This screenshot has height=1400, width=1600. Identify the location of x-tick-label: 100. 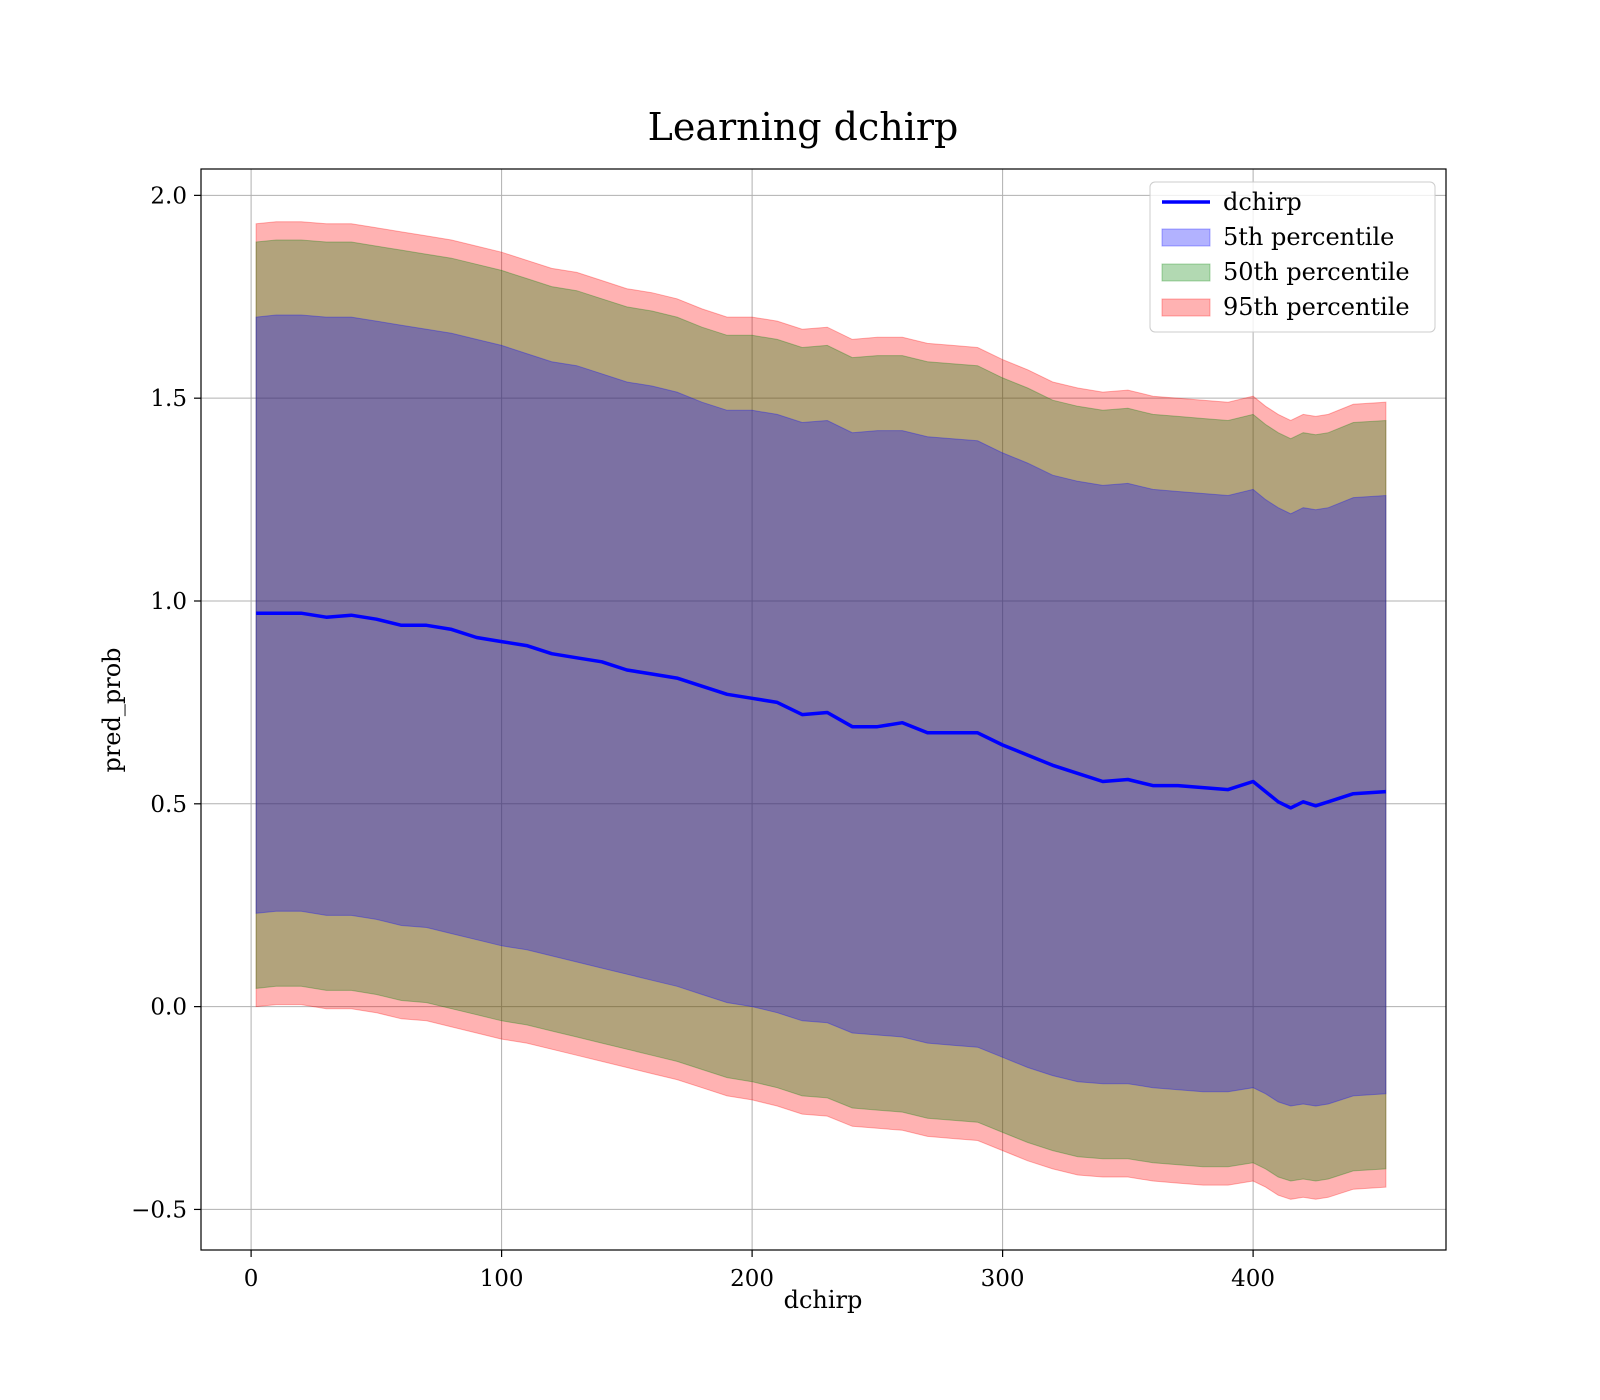
(502, 1279).